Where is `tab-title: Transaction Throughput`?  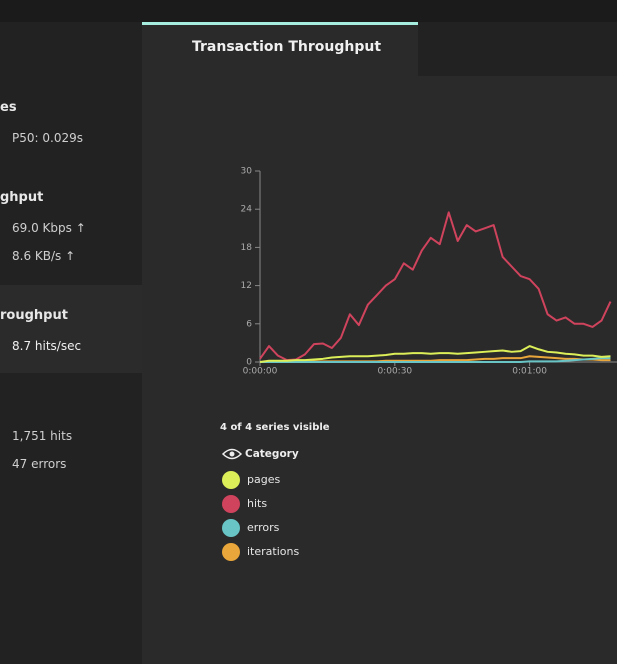 tab-title: Transaction Throughput is located at coordinates (287, 47).